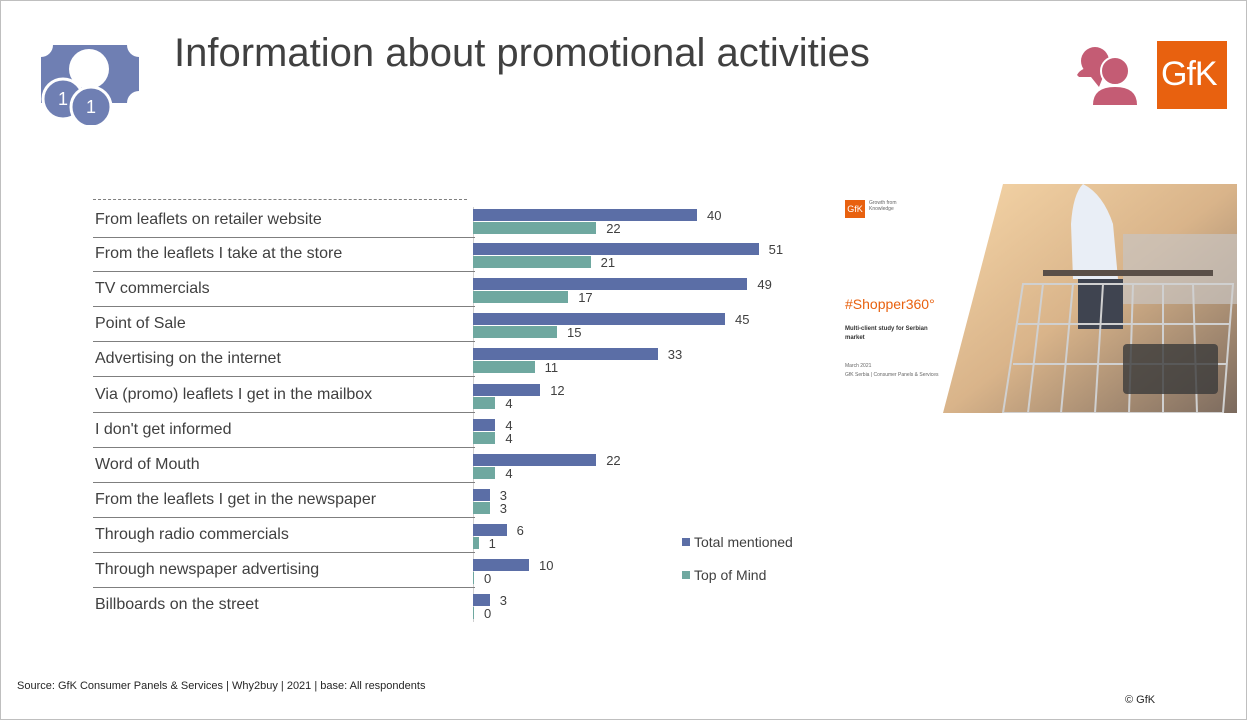  Describe the element at coordinates (192, 534) in the screenshot. I see `category-label: Through radio commercials` at that location.